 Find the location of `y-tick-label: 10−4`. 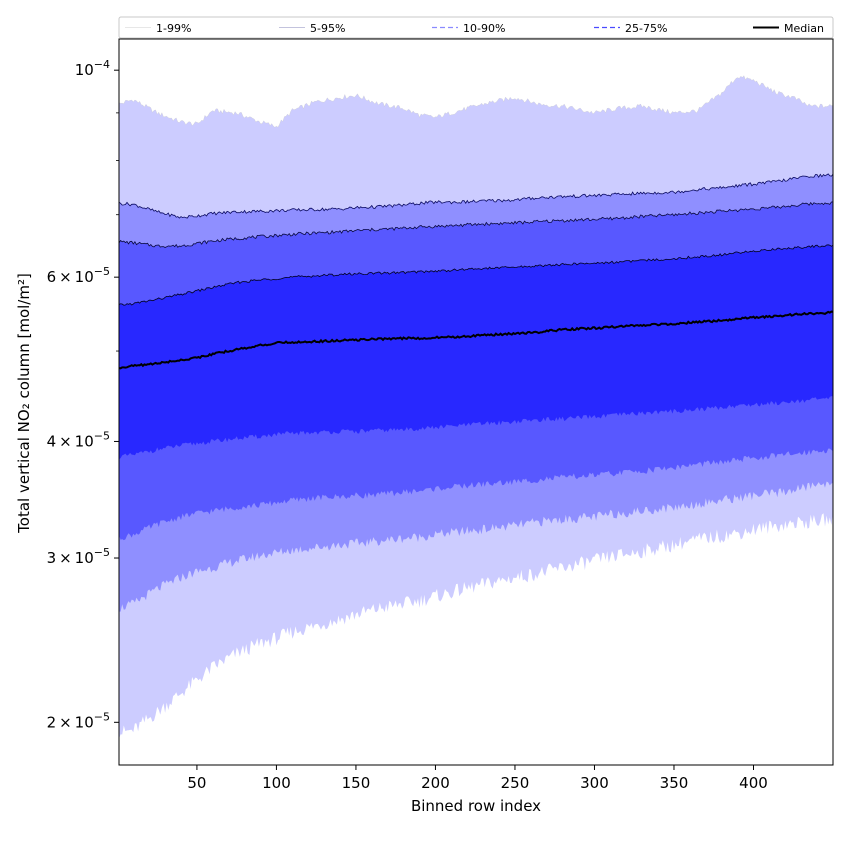

y-tick-label: 10−4 is located at coordinates (92, 68).